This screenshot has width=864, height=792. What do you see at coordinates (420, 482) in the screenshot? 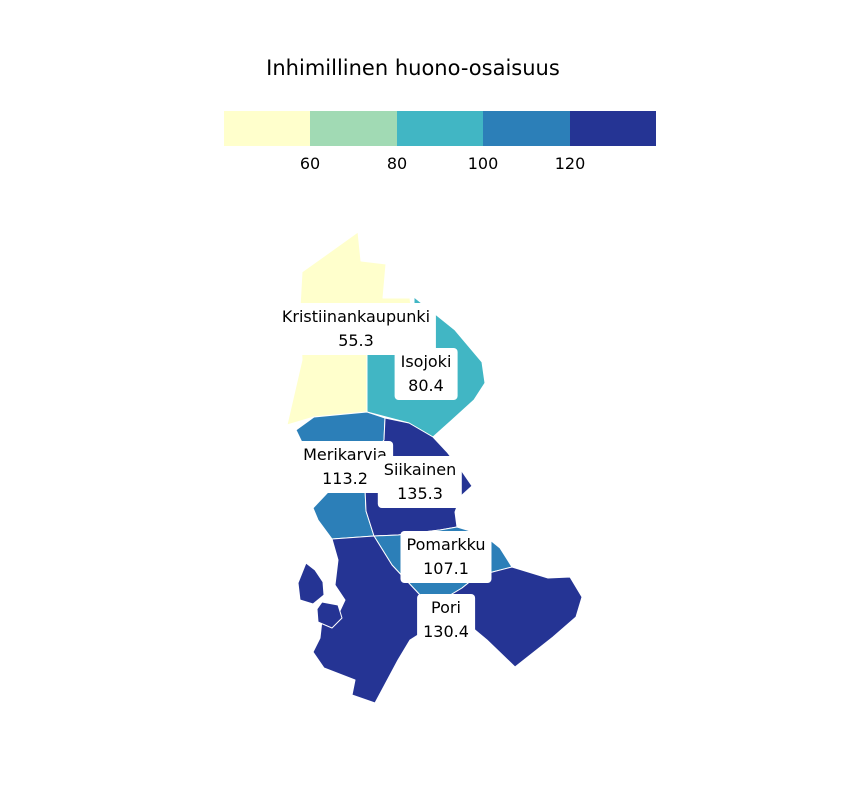
I see `label-siikainen: Siikainen 135.3` at bounding box center [420, 482].